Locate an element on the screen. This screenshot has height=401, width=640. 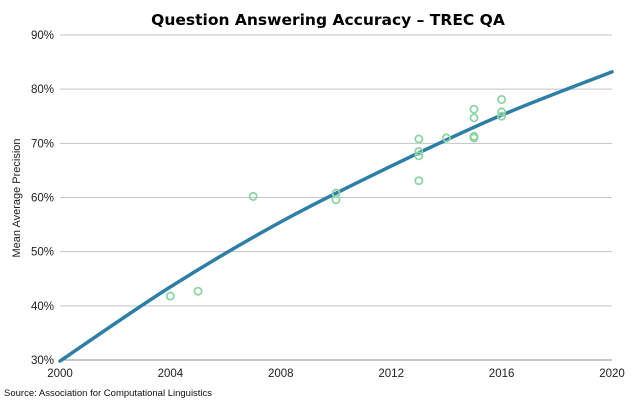
x-tick-label: 2004 is located at coordinates (171, 374).